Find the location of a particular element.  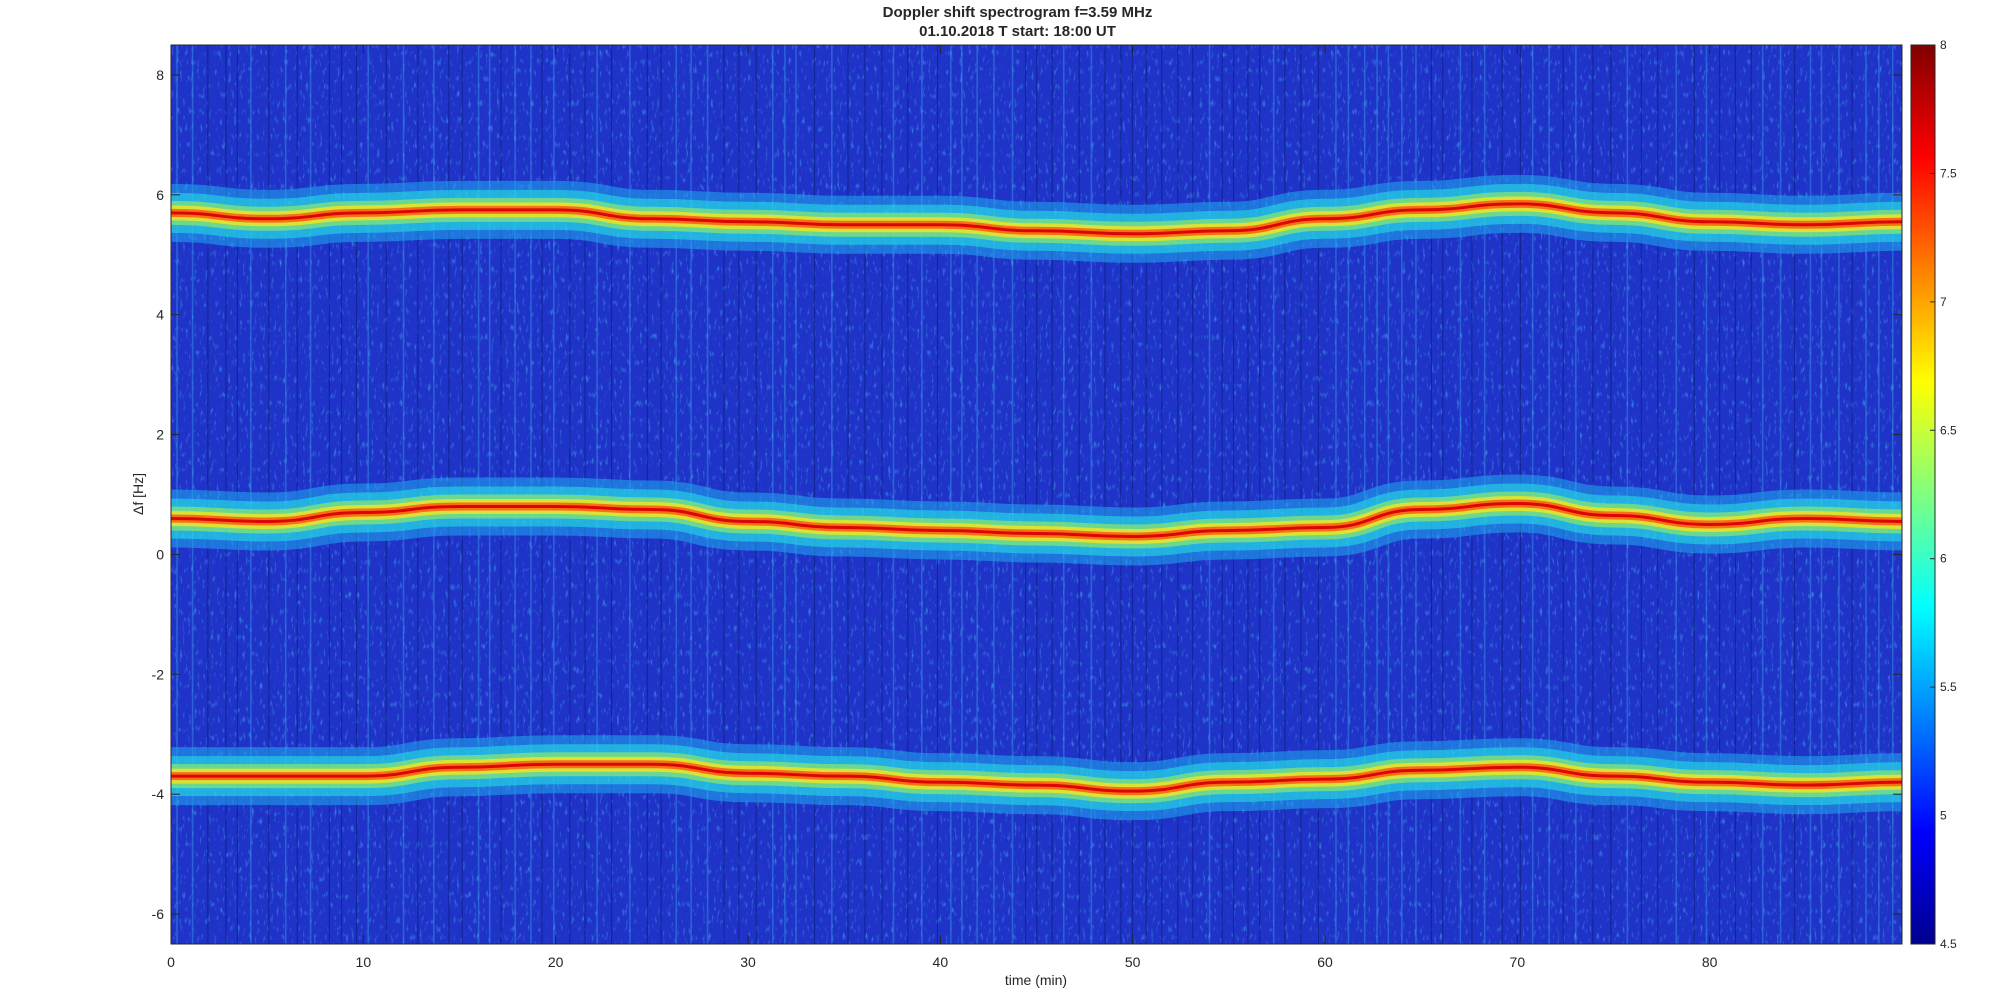

x-tick-label: 70 is located at coordinates (1518, 962).